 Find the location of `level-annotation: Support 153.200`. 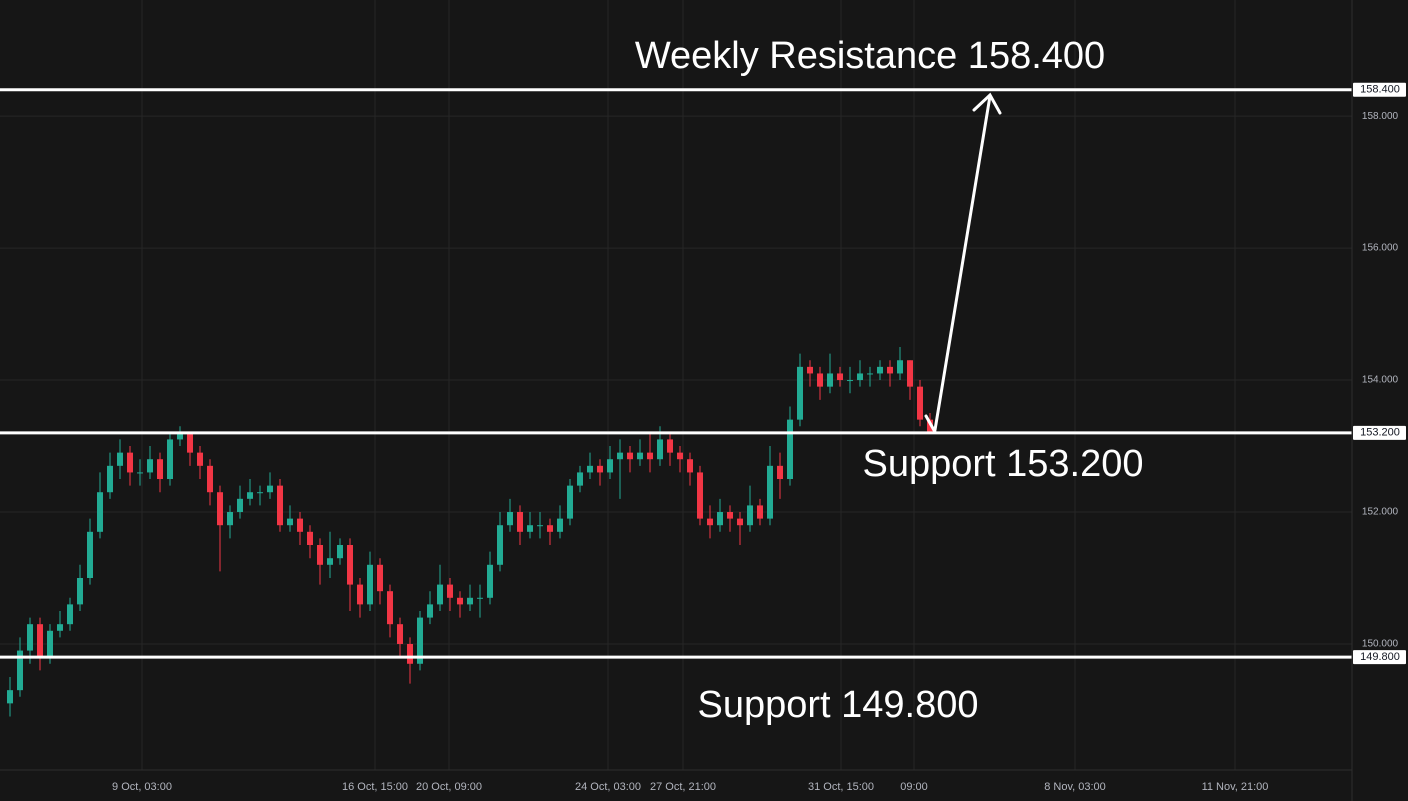

level-annotation: Support 153.200 is located at coordinates (1002, 464).